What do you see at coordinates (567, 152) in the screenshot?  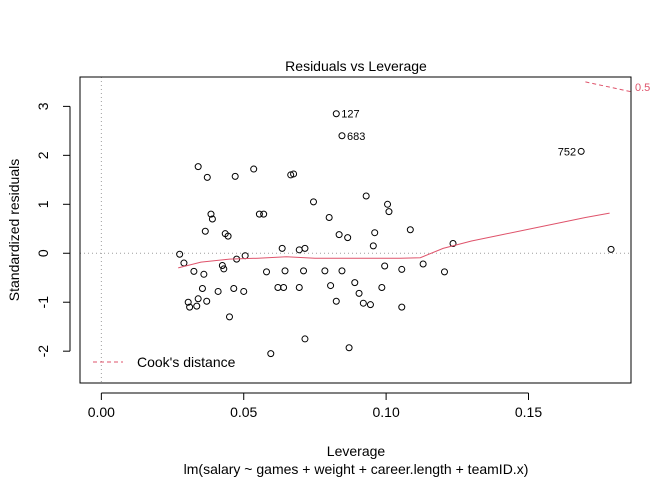 I see `point-label-752: 752` at bounding box center [567, 152].